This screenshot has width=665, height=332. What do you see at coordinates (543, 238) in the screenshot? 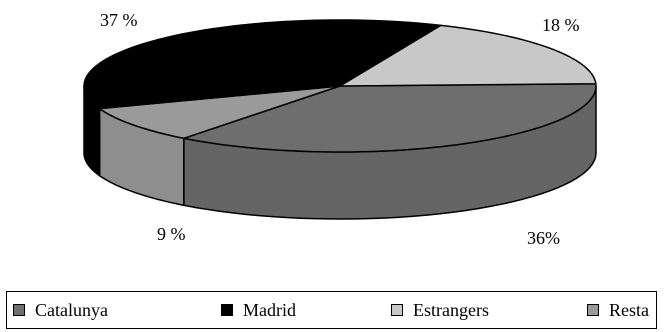
I see `label-catalunya: 36%` at bounding box center [543, 238].